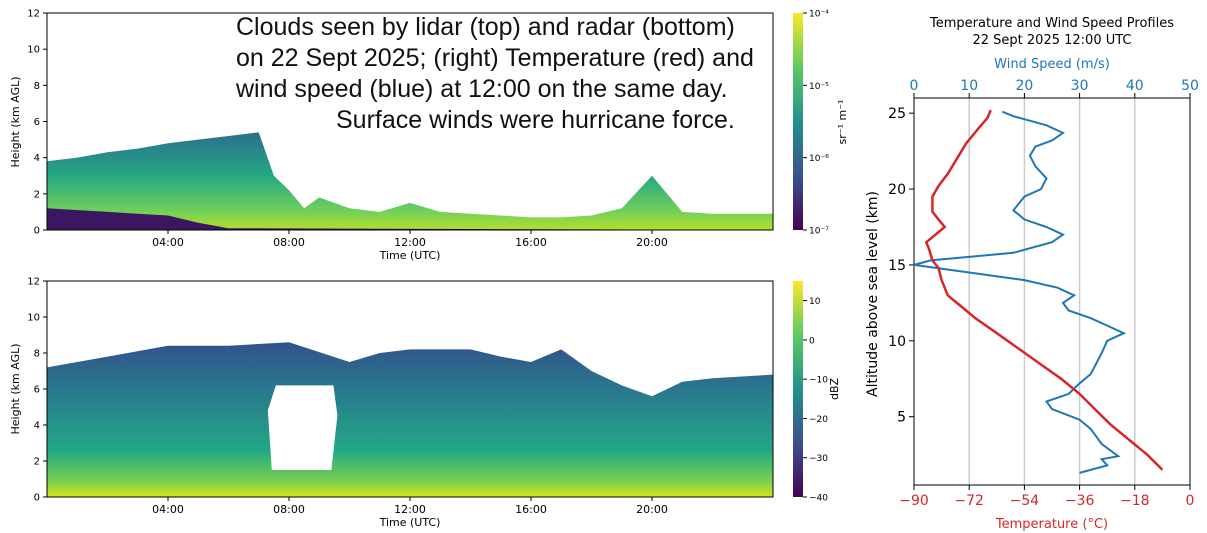 The image size is (1207, 533). I want to click on temperature-tick-label: −72, so click(969, 501).